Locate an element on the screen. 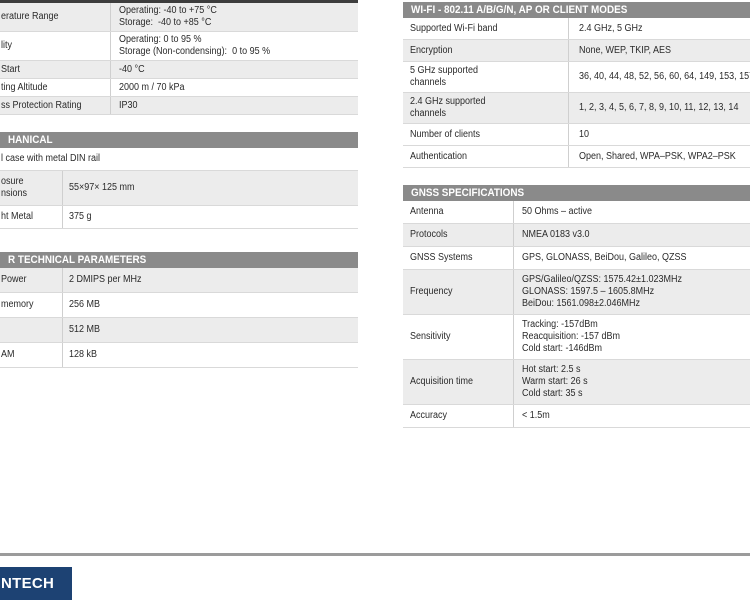  table-row: AM 128 kB is located at coordinates (179, 355).